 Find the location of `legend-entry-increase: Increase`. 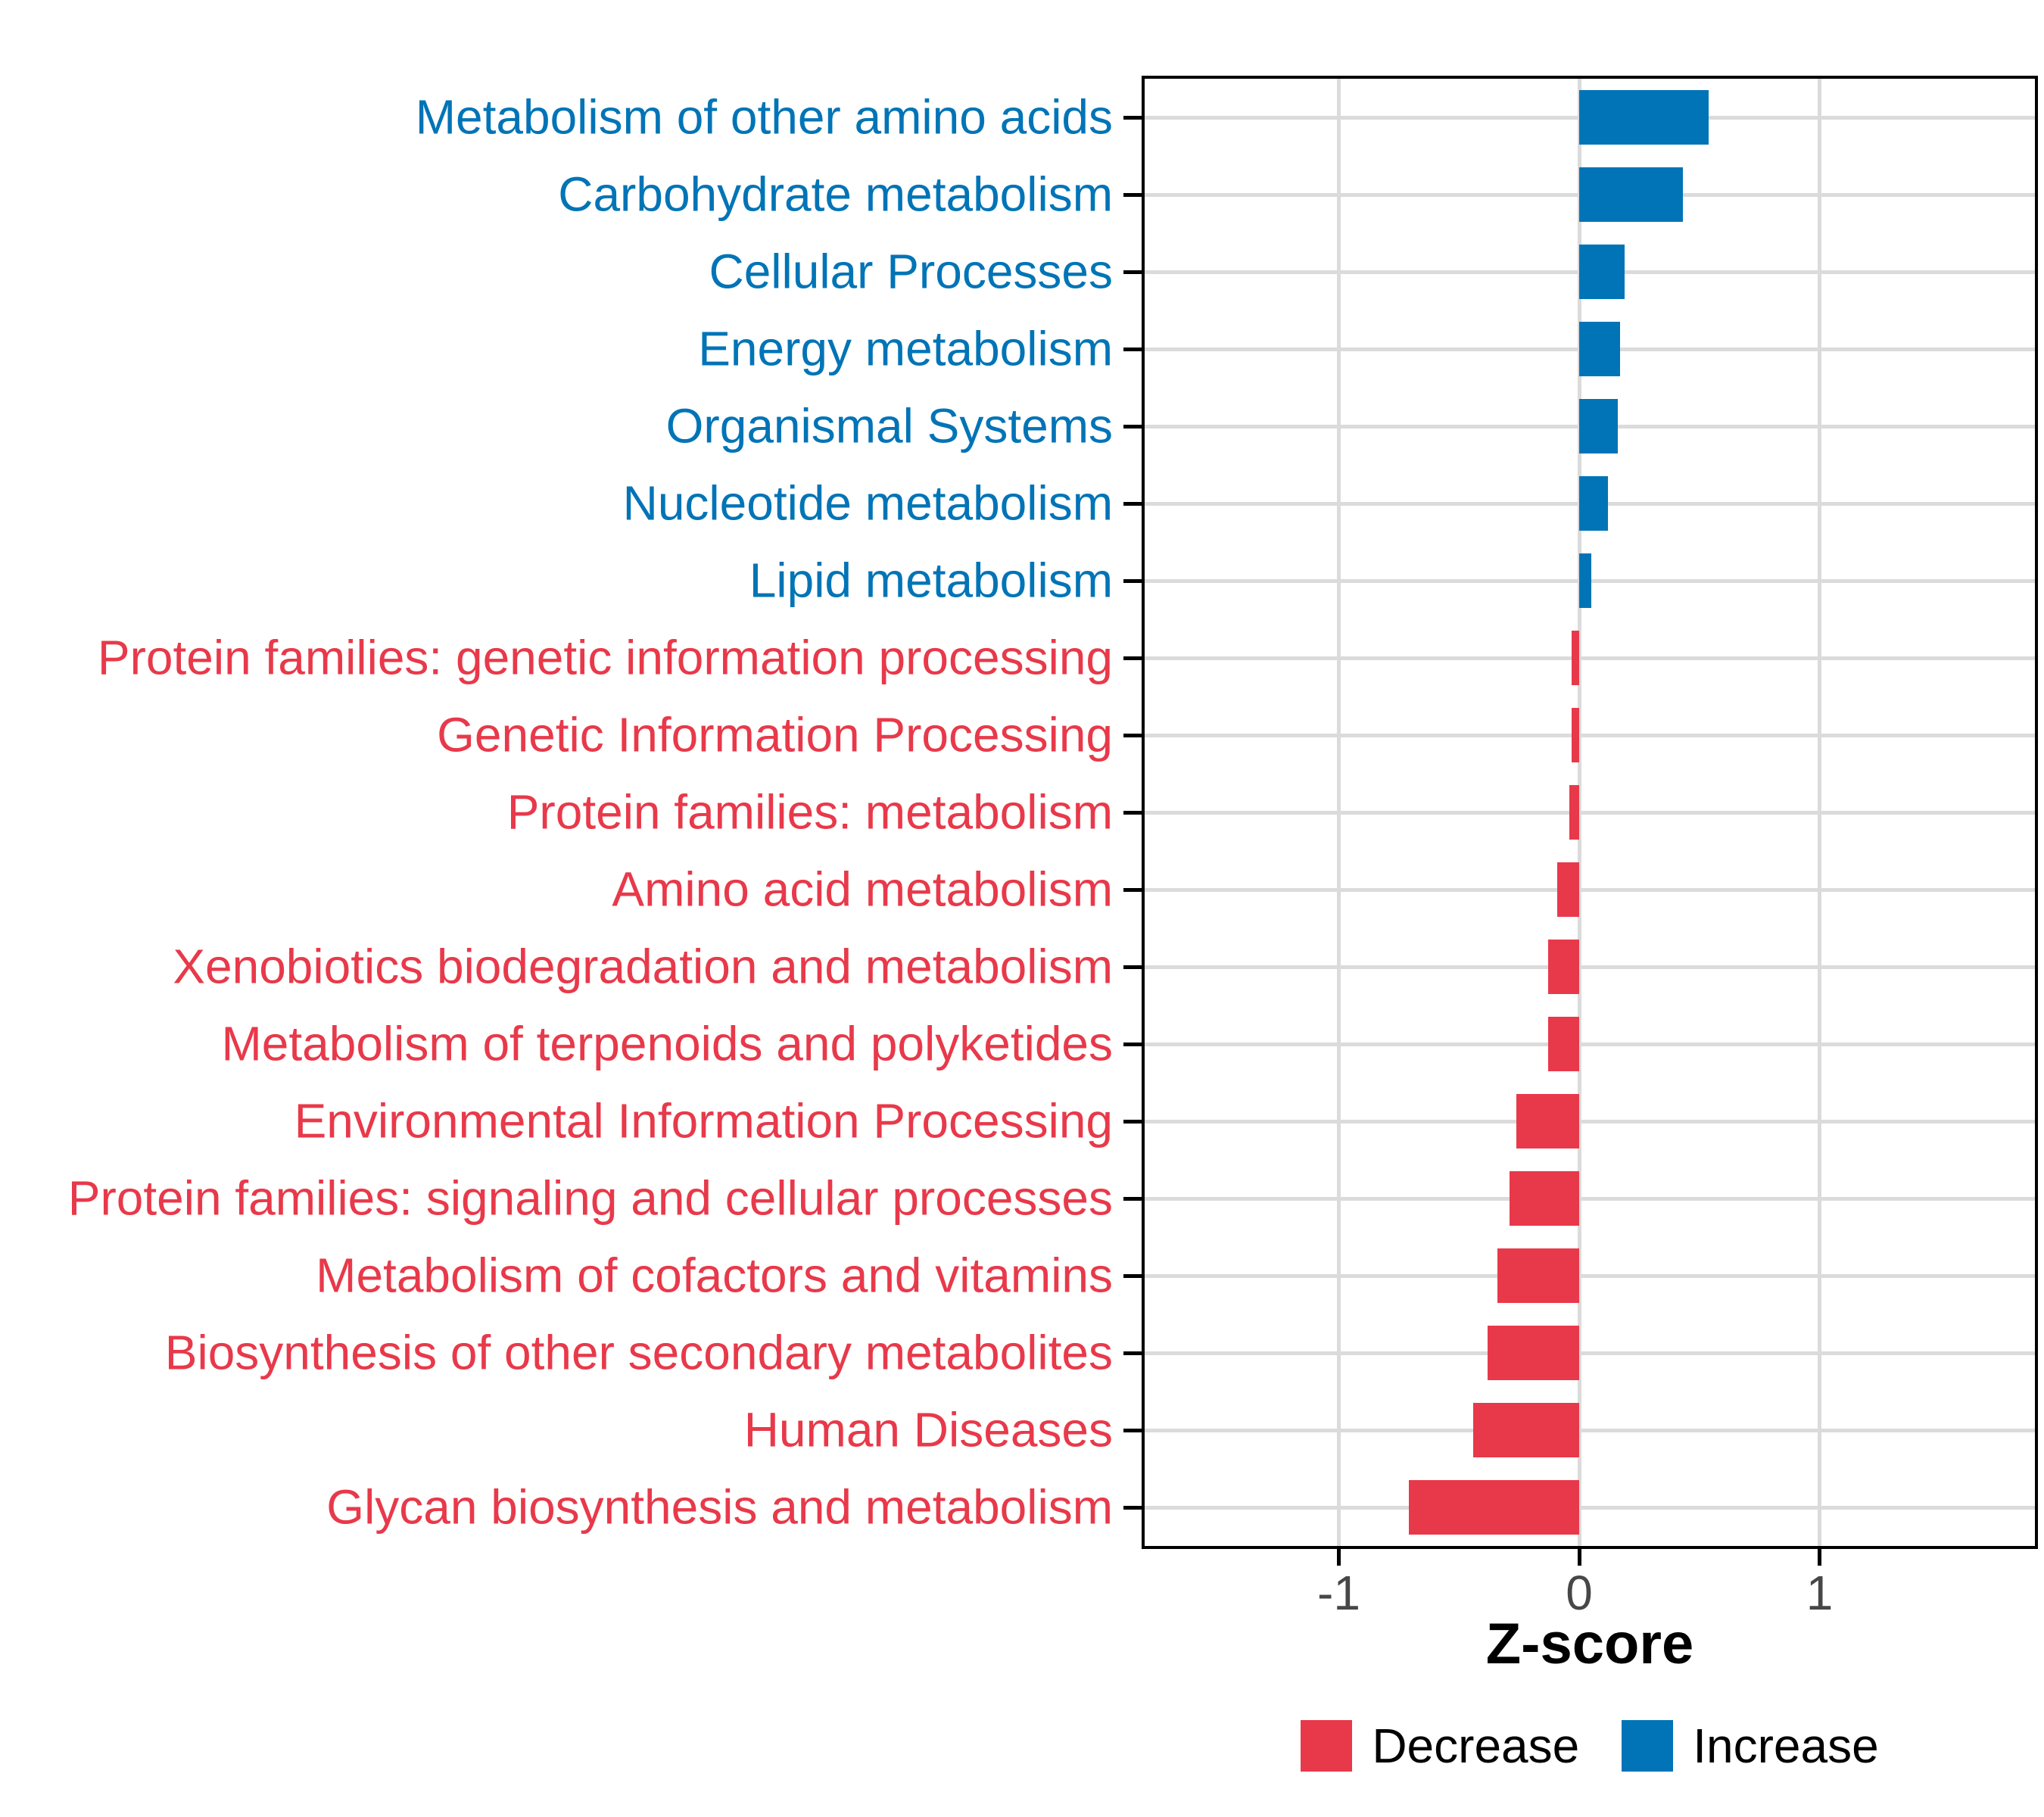

legend-entry-increase: Increase is located at coordinates (1751, 1746).